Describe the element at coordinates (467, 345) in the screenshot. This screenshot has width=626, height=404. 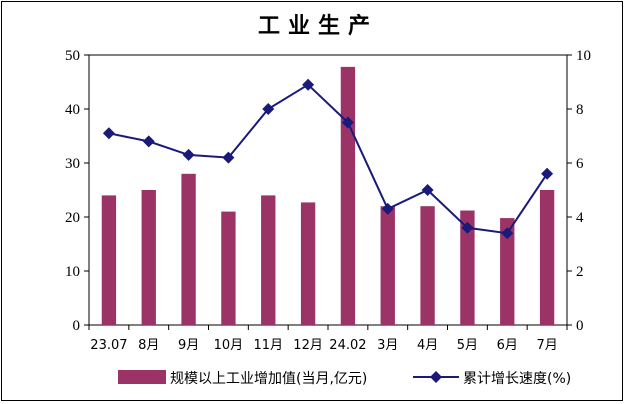
I see `x-tick-label: 5月` at that location.